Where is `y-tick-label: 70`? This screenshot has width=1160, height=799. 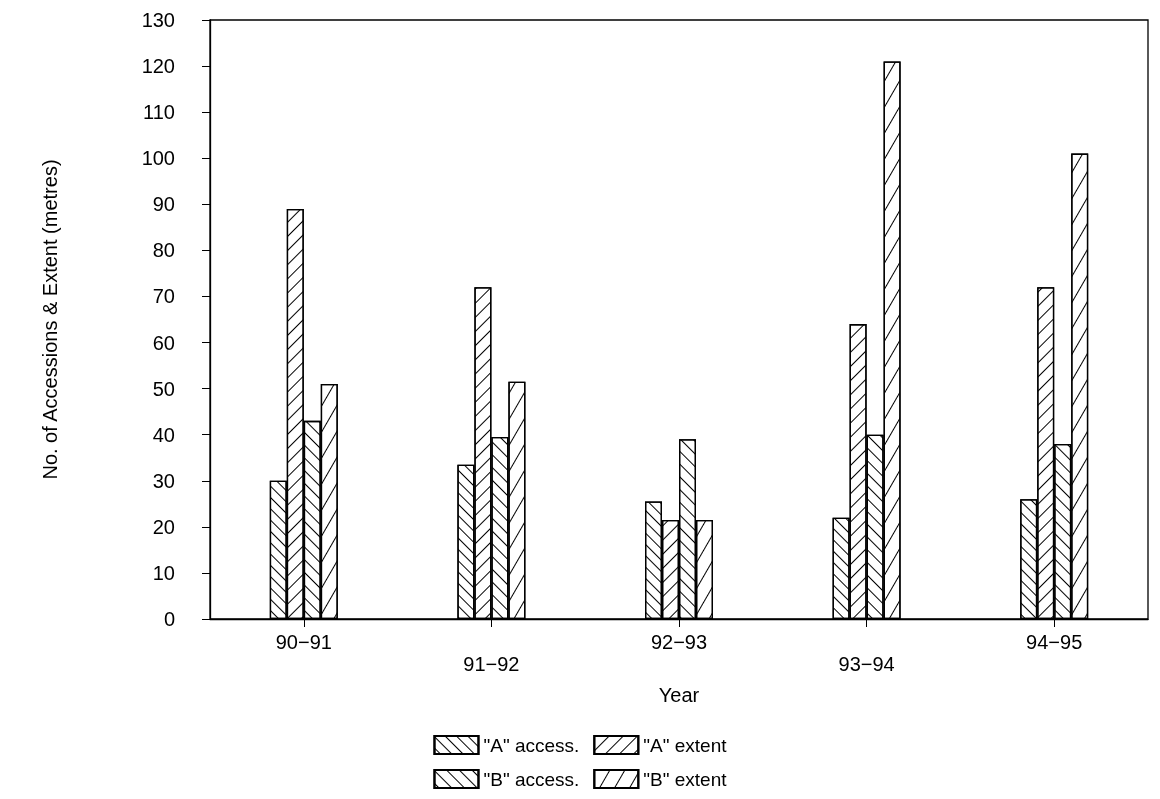 y-tick-label: 70 is located at coordinates (163, 296).